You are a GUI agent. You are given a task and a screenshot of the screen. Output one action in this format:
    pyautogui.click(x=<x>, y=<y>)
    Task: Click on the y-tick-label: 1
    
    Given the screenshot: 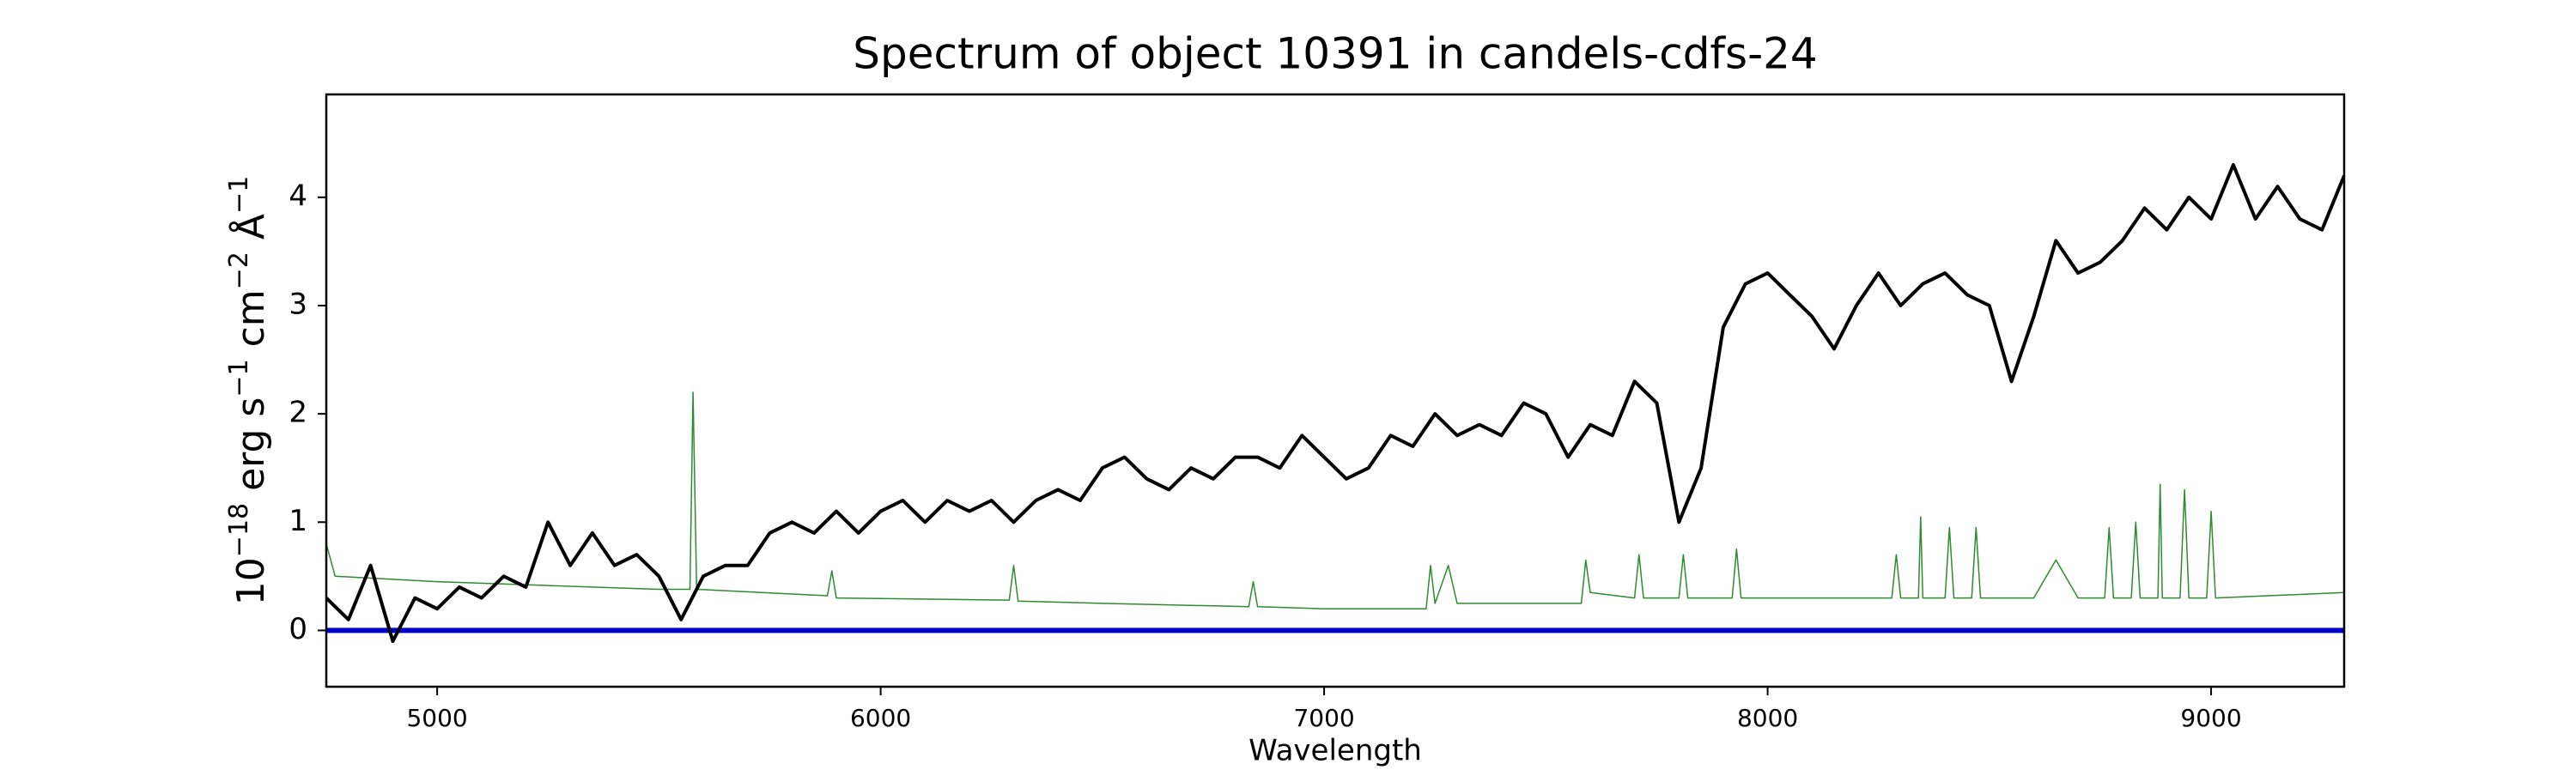 What is the action you would take?
    pyautogui.click(x=298, y=521)
    